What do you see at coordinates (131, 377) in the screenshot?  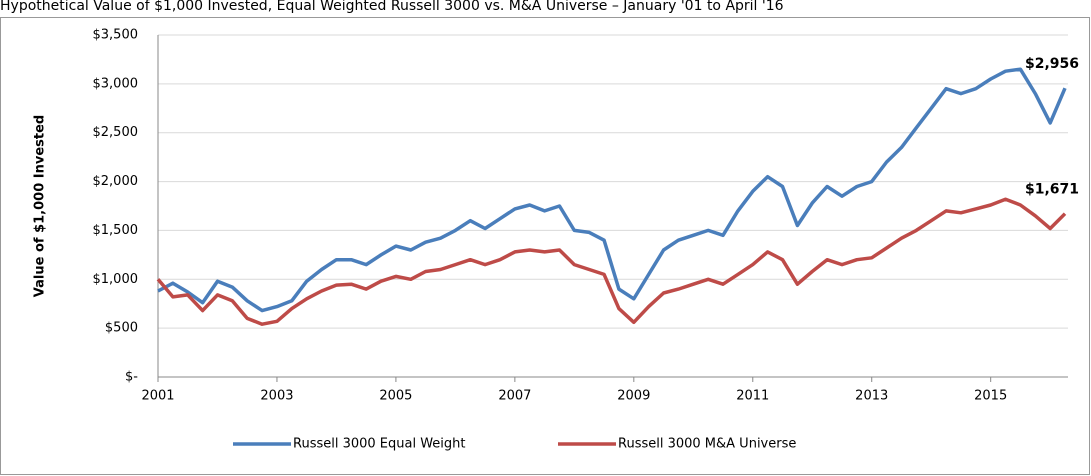 I see `y-tick-label: $-` at bounding box center [131, 377].